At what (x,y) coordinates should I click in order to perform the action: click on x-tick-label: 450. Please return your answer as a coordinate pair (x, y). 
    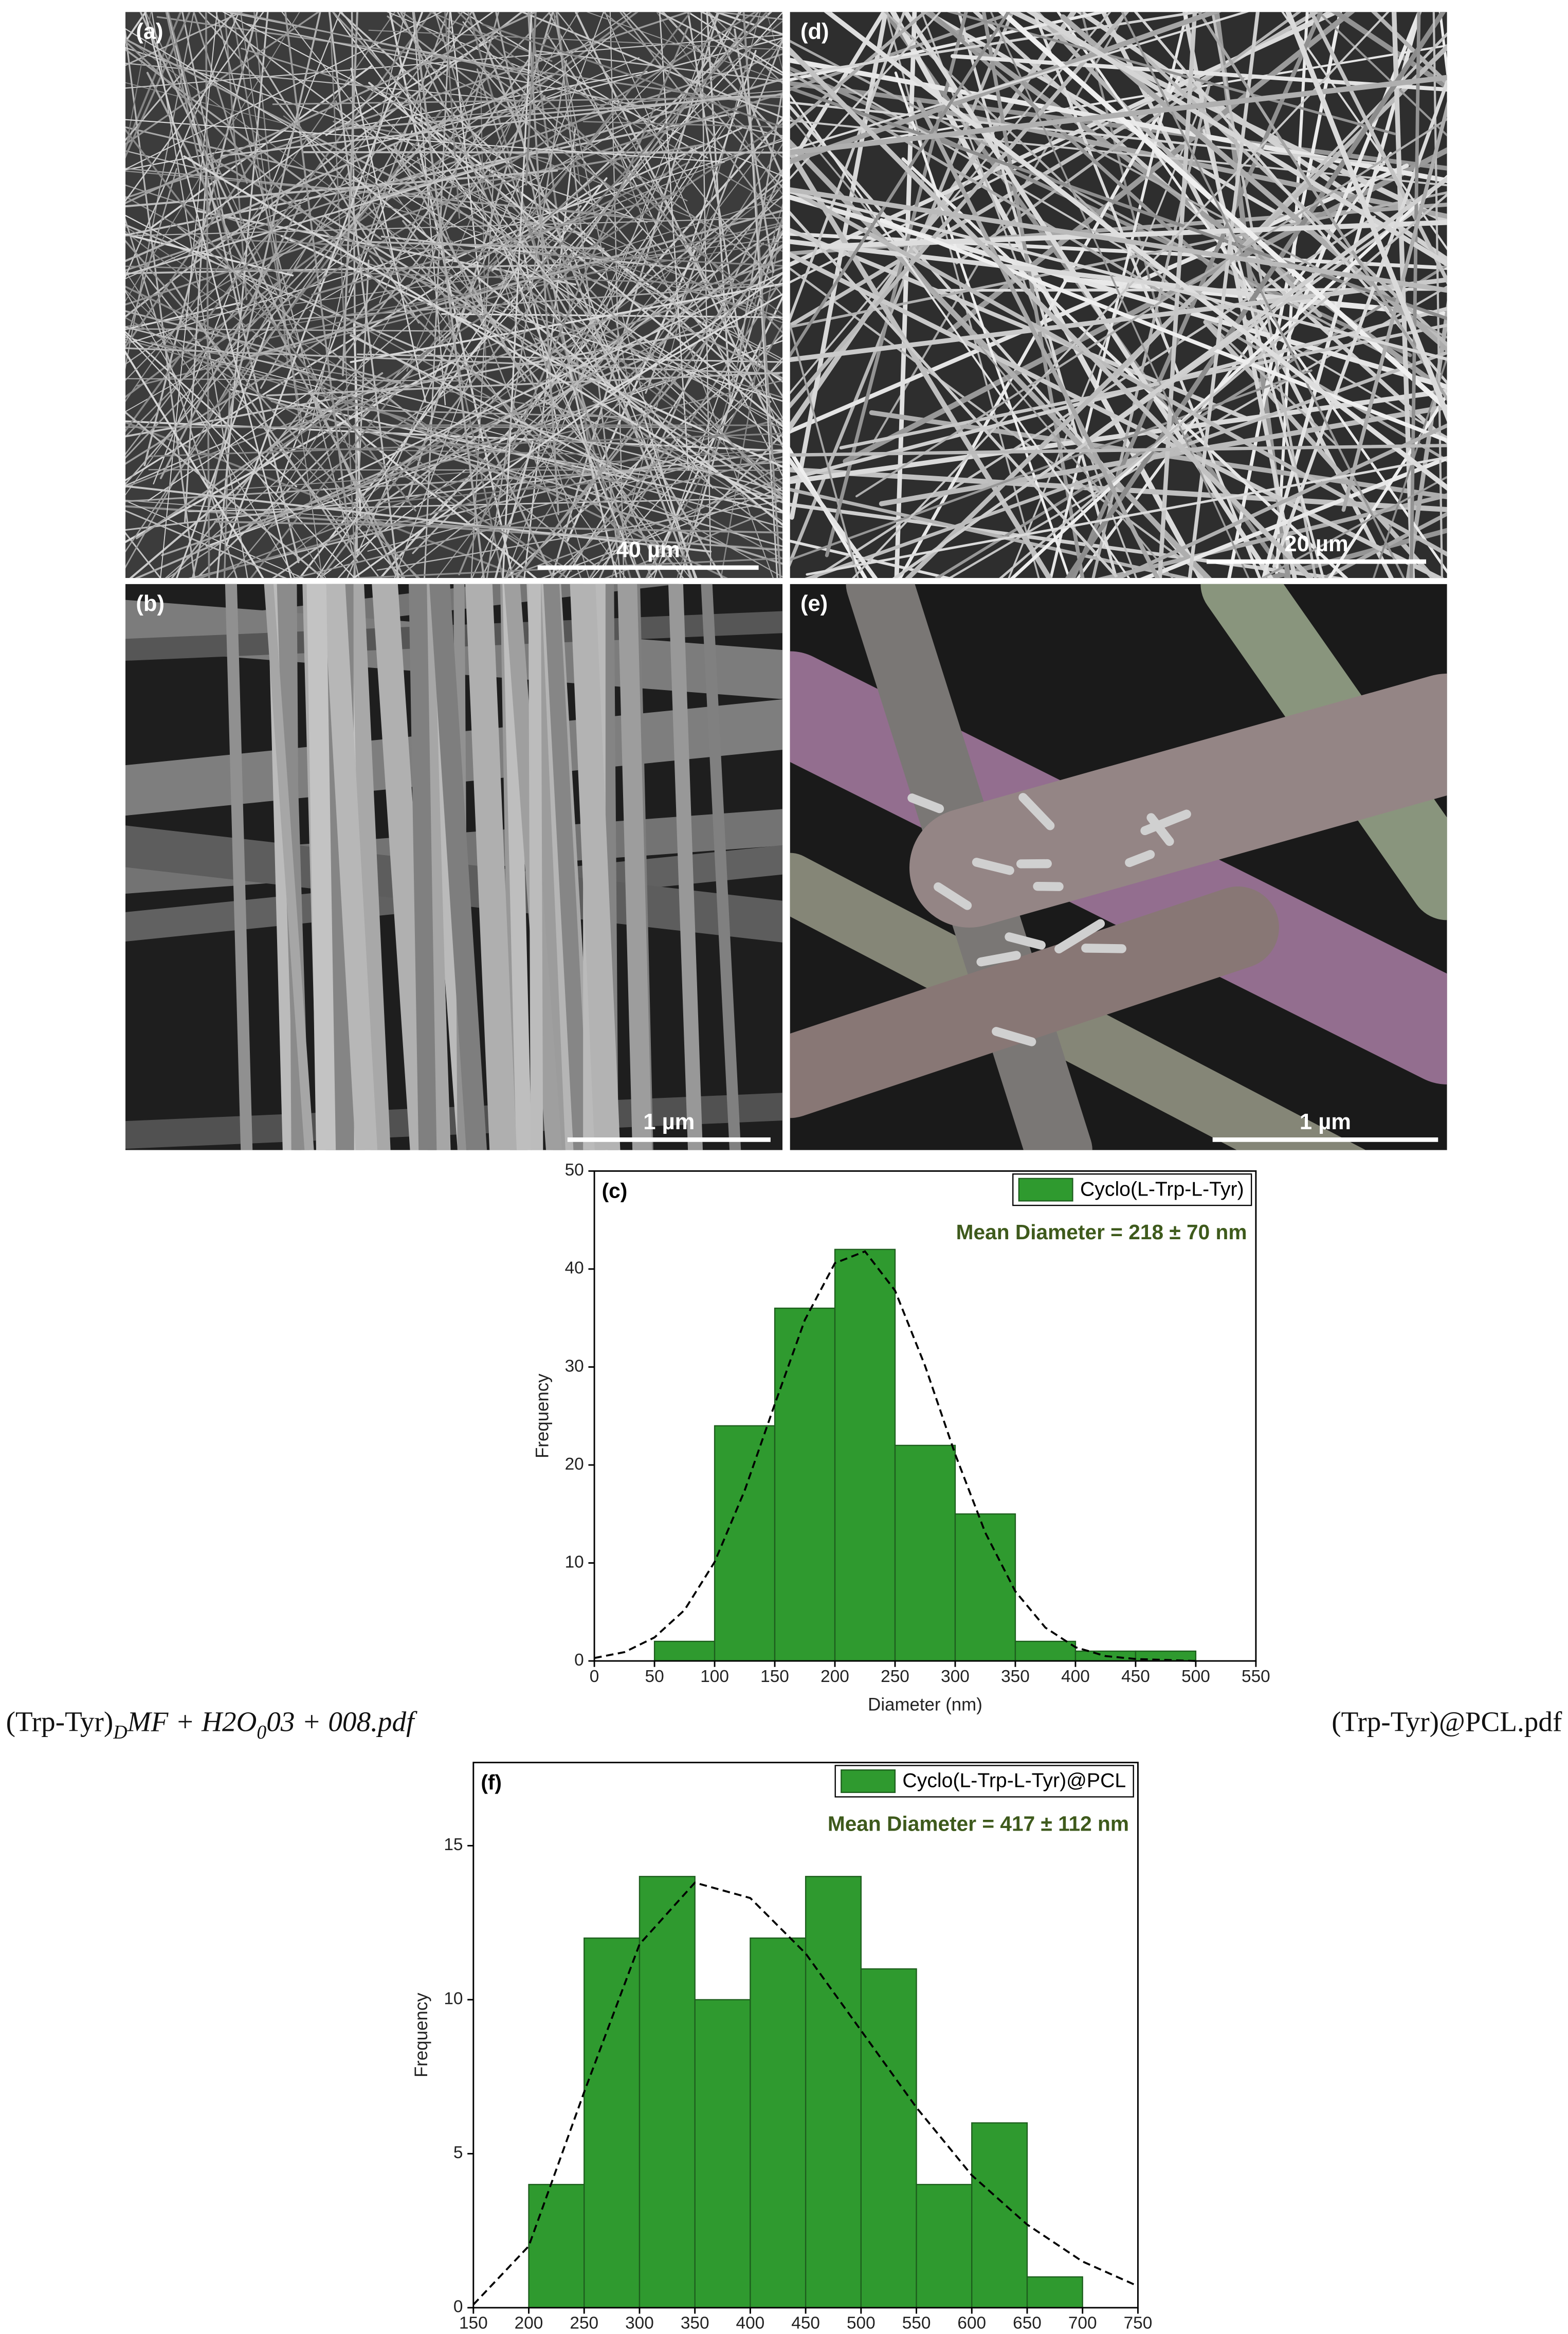
    Looking at the image, I should click on (805, 2324).